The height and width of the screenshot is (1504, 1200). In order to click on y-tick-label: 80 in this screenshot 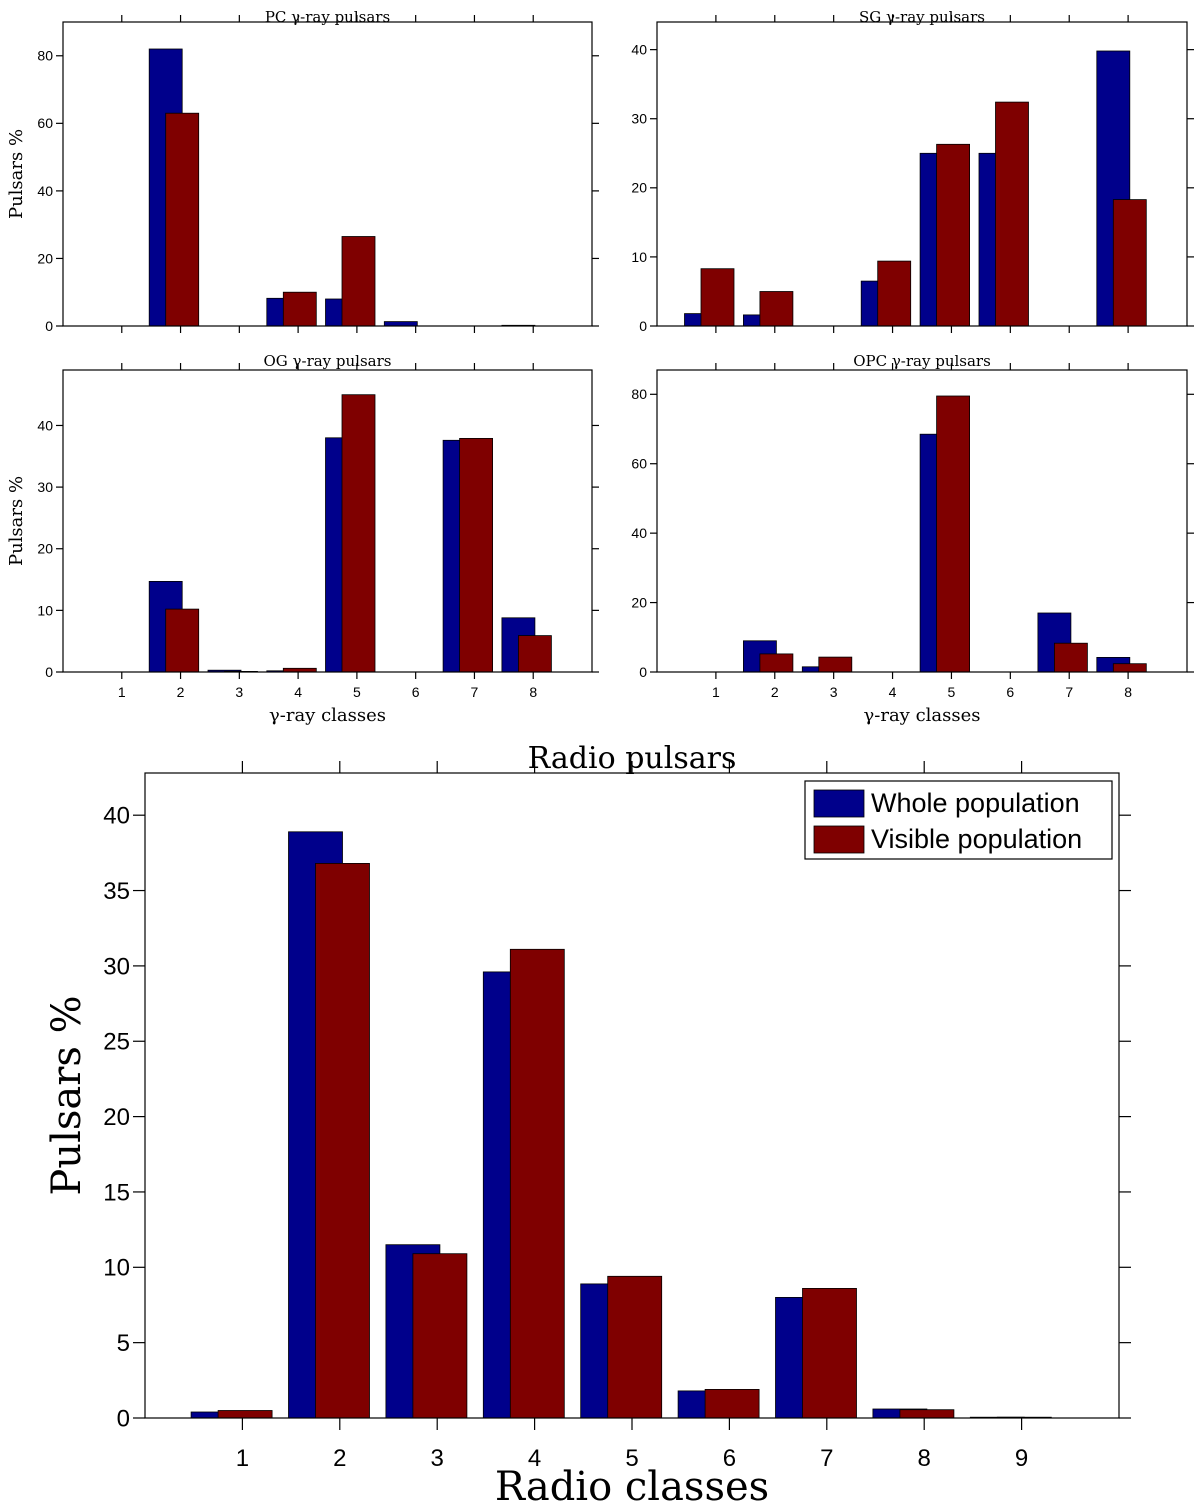, I will do `click(639, 394)`.